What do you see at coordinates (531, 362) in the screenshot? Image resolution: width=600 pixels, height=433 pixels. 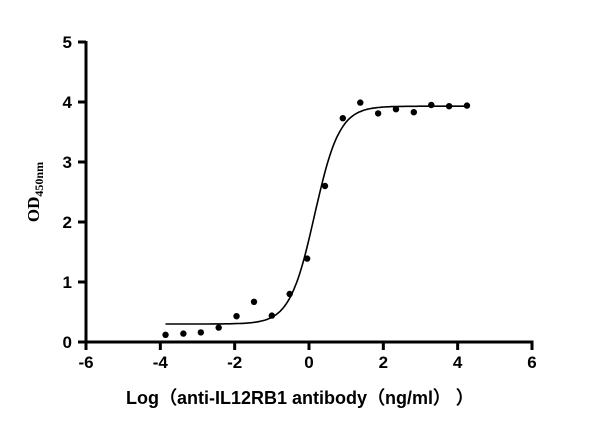 I see `x-tick-label: 6` at bounding box center [531, 362].